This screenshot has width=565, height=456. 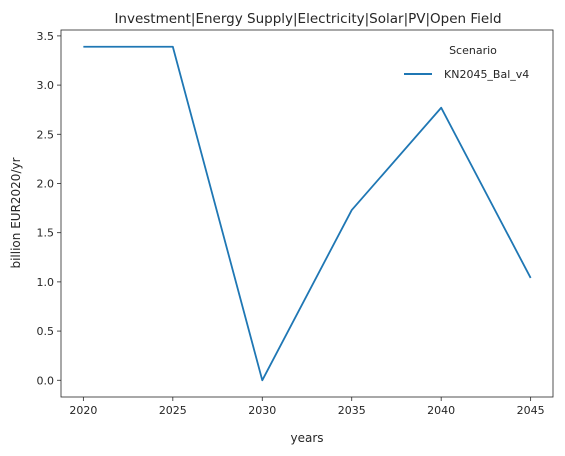 I want to click on y-tick-label: 2.0, so click(x=46, y=183).